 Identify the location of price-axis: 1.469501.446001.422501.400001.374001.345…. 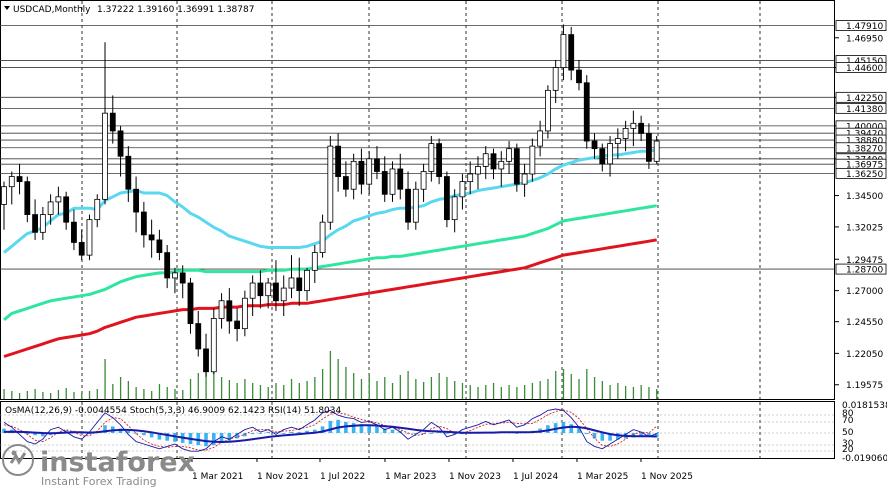
(858, 212).